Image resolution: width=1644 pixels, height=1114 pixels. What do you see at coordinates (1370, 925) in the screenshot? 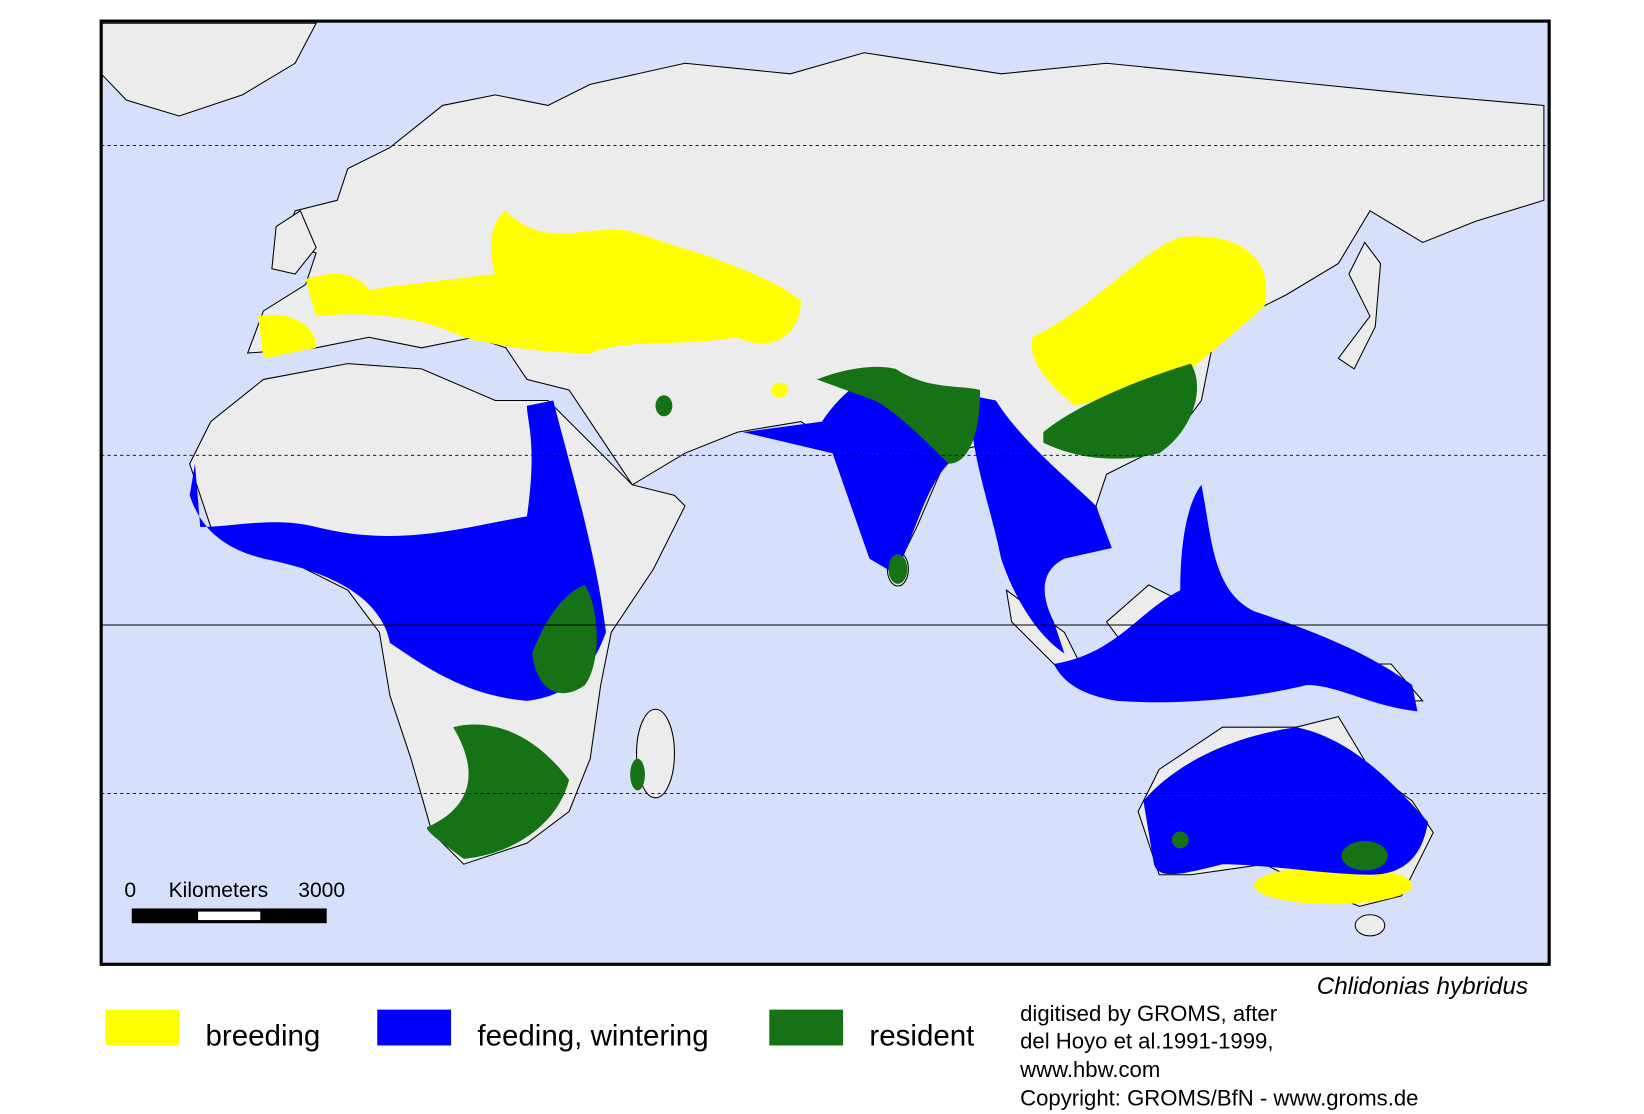
I see `tasmania` at bounding box center [1370, 925].